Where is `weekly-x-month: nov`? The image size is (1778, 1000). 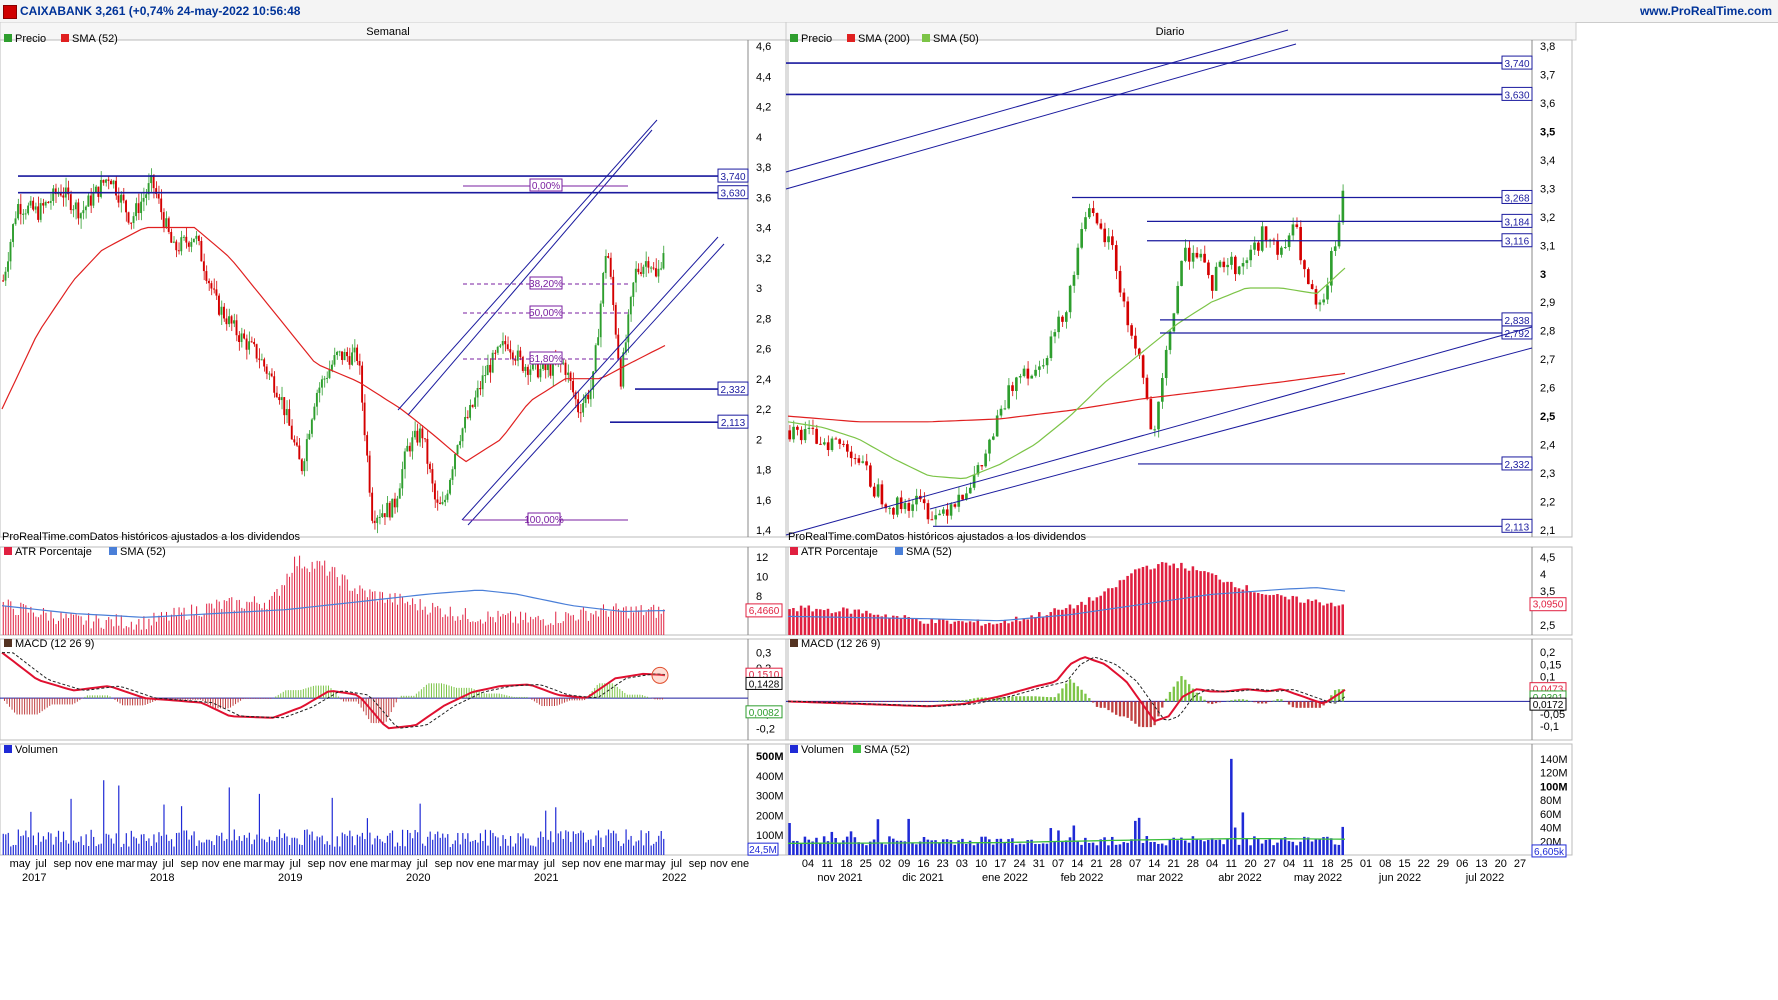 weekly-x-month: nov is located at coordinates (465, 864).